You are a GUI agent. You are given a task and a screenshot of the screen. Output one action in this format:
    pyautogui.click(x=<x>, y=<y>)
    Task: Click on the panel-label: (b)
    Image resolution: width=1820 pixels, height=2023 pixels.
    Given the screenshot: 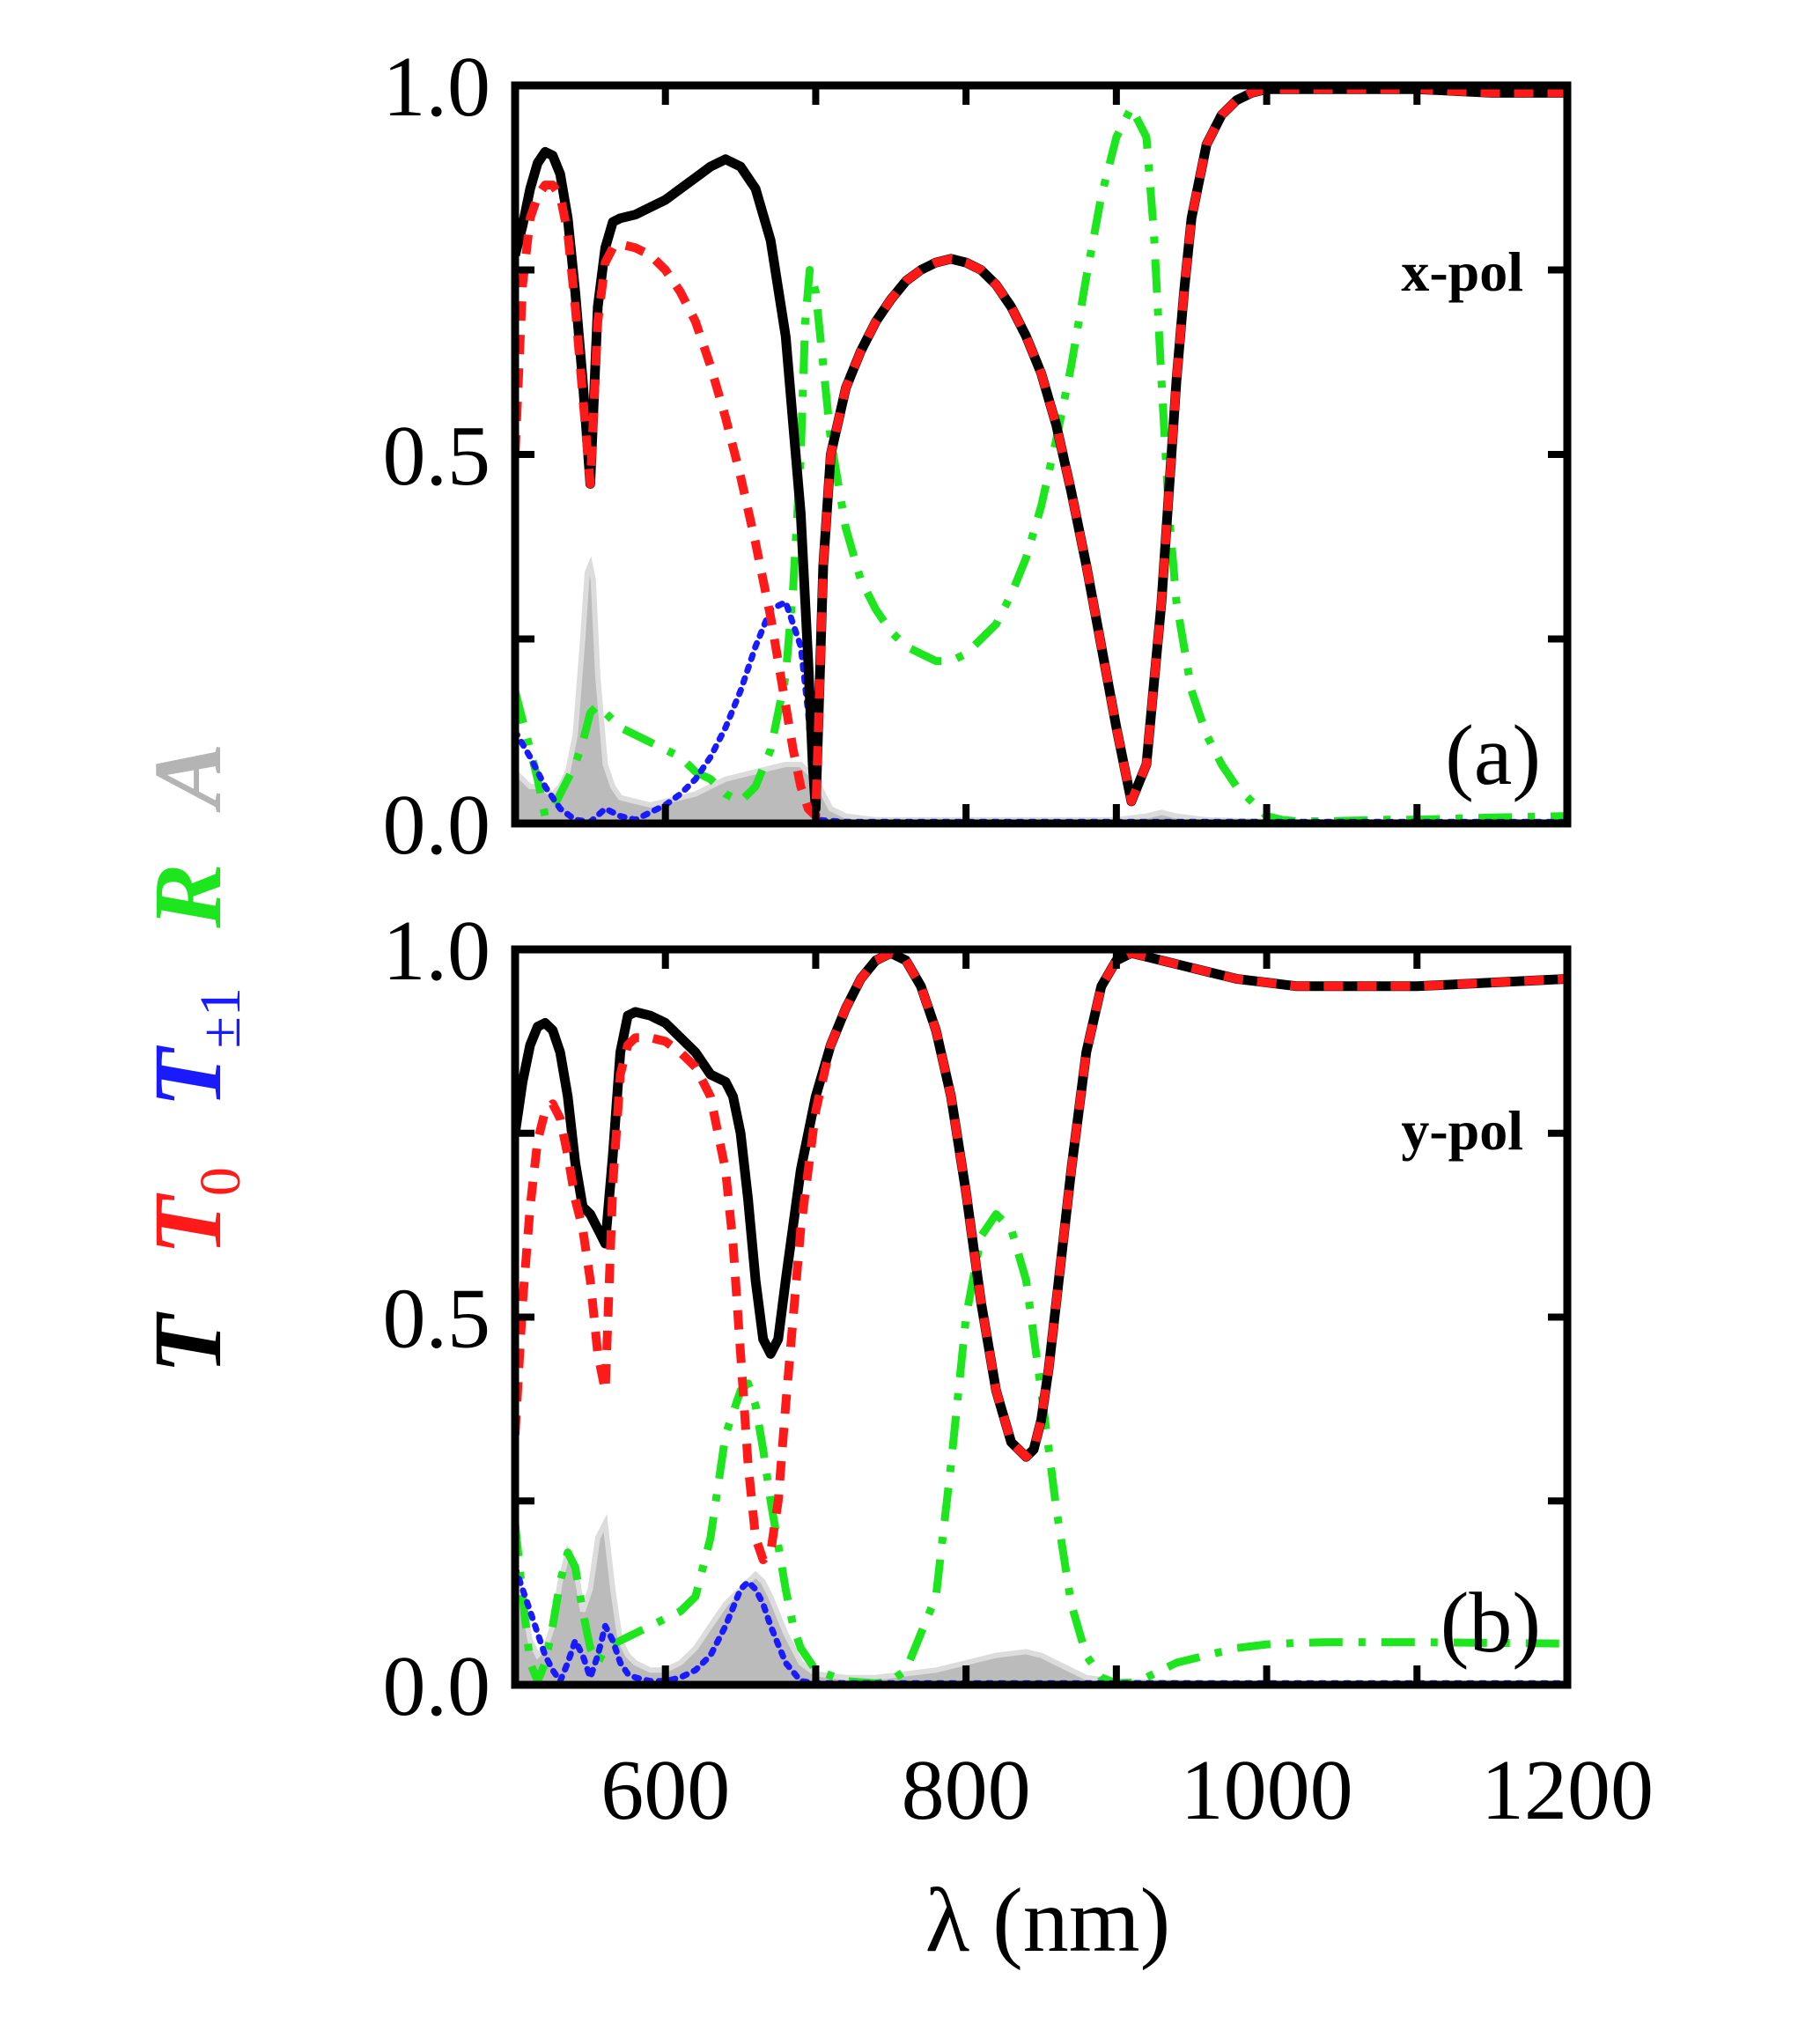 What is the action you would take?
    pyautogui.click(x=1491, y=1623)
    